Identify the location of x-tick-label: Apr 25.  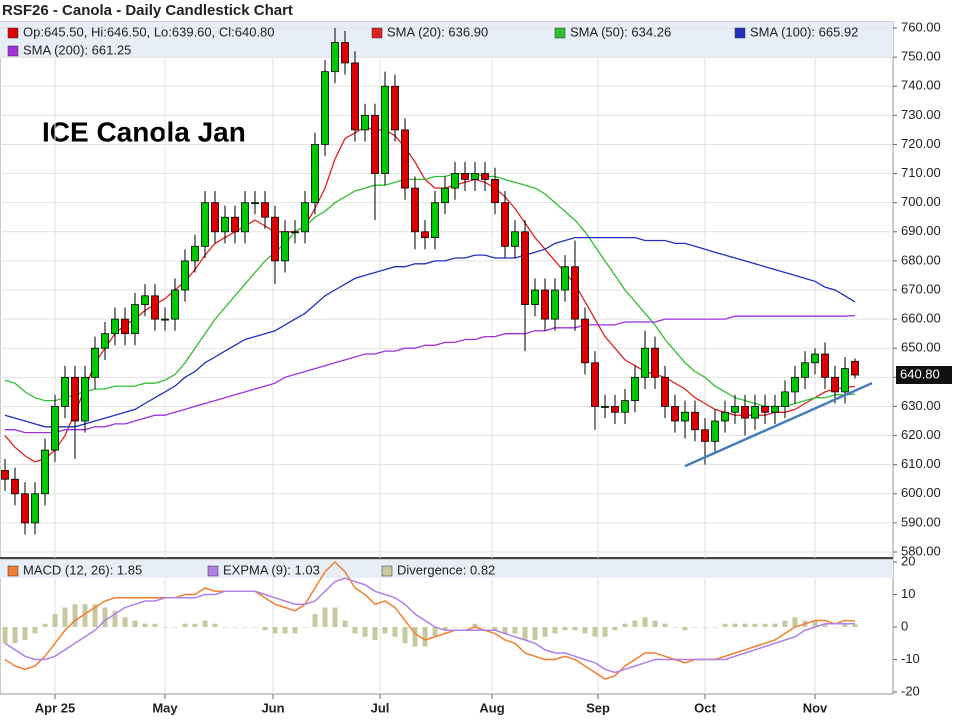
(55, 707).